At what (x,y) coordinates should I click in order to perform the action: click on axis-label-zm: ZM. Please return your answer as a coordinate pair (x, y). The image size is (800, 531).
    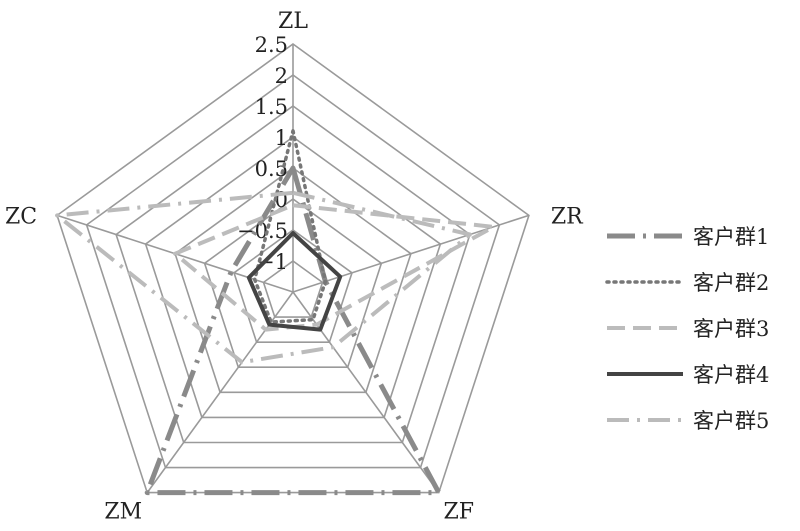
    Looking at the image, I should click on (123, 512).